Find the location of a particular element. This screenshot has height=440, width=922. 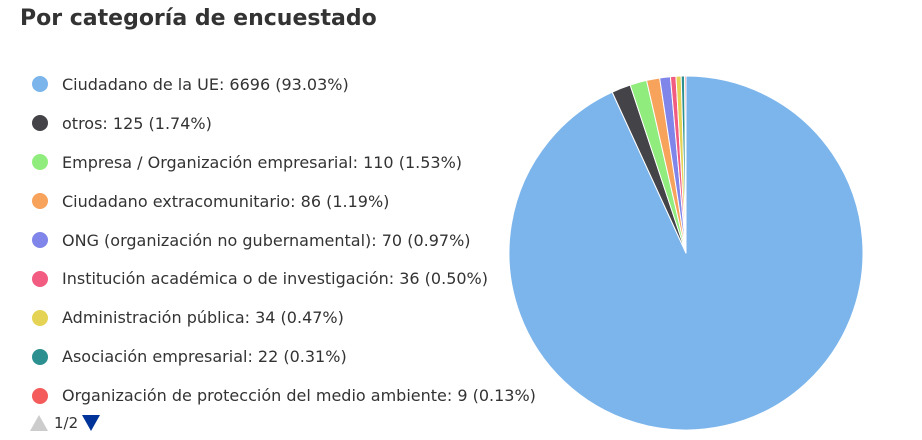

chart-title: Por categoría de encuestado is located at coordinates (198, 18).